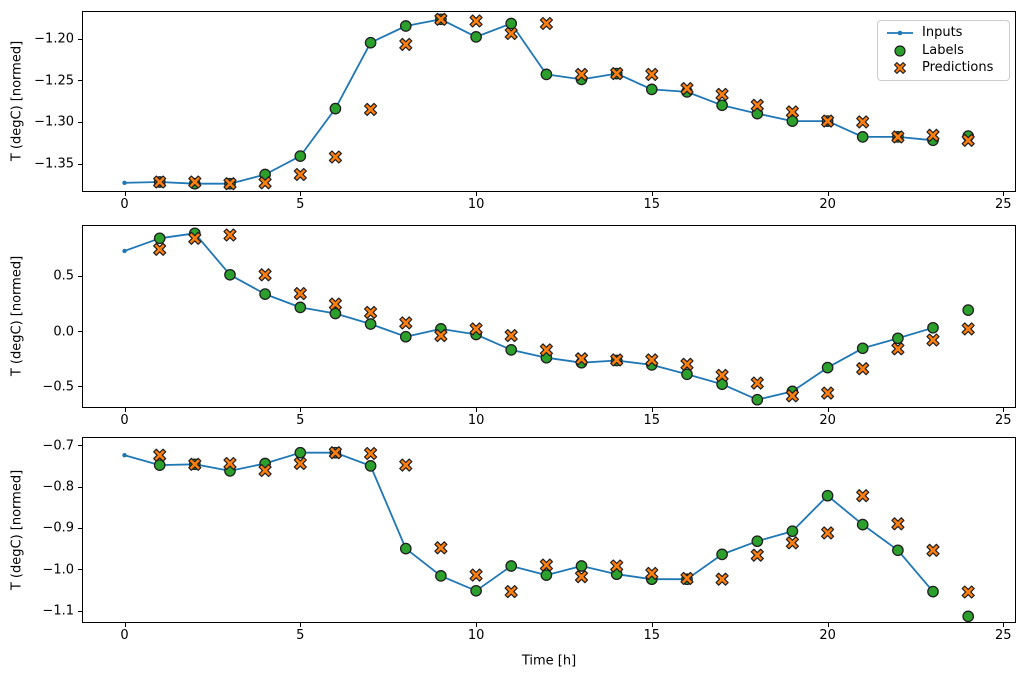  I want to click on x-tick-label: 5, so click(300, 420).